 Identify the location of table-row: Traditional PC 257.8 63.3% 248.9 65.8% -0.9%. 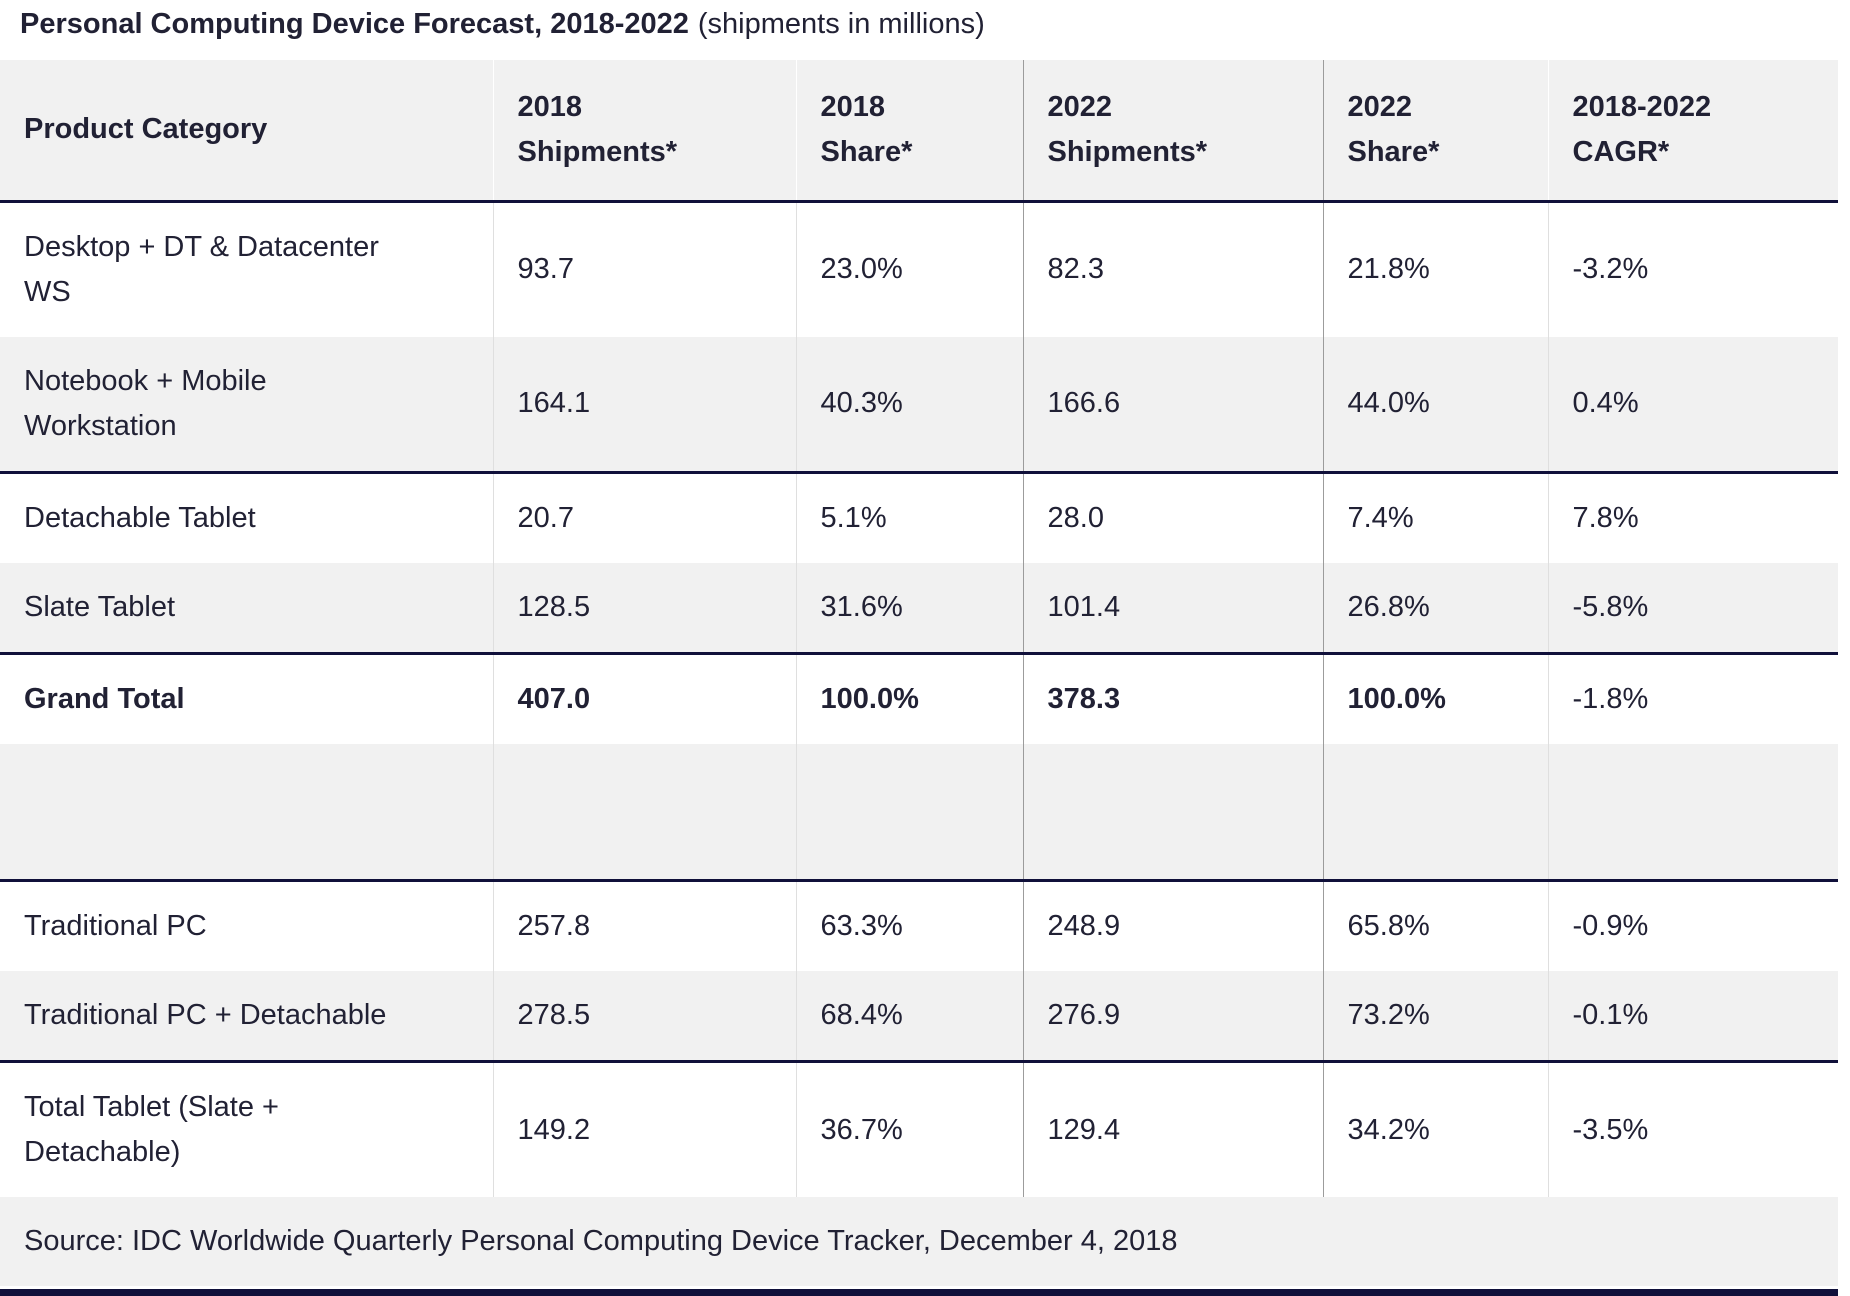
(919, 925).